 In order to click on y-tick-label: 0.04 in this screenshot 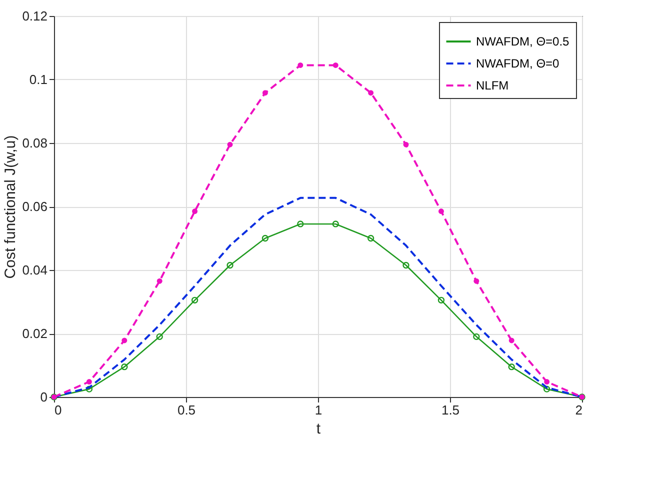, I will do `click(35, 270)`.